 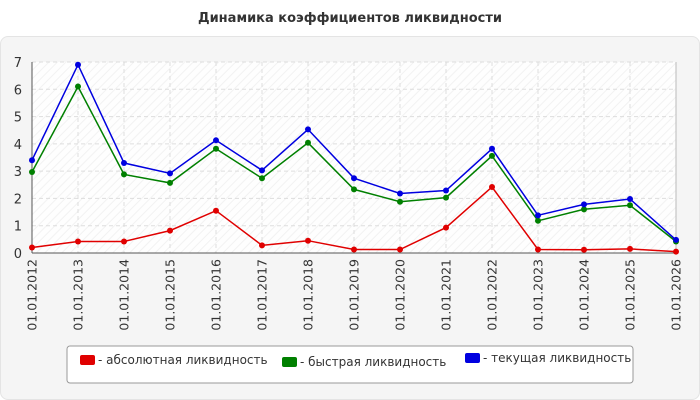 I want to click on y-tick-label: 7, so click(x=18, y=63).